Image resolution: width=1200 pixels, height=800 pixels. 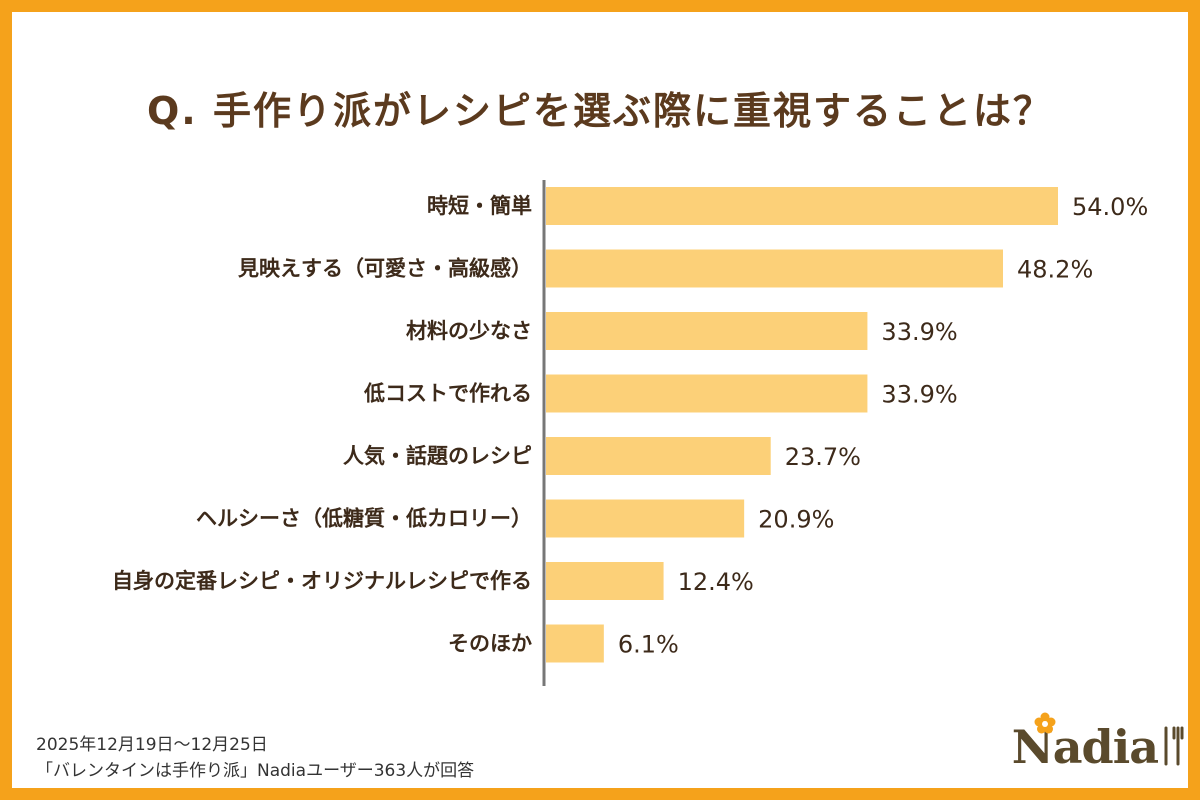 I want to click on category-label: そのほか, so click(x=490, y=644).